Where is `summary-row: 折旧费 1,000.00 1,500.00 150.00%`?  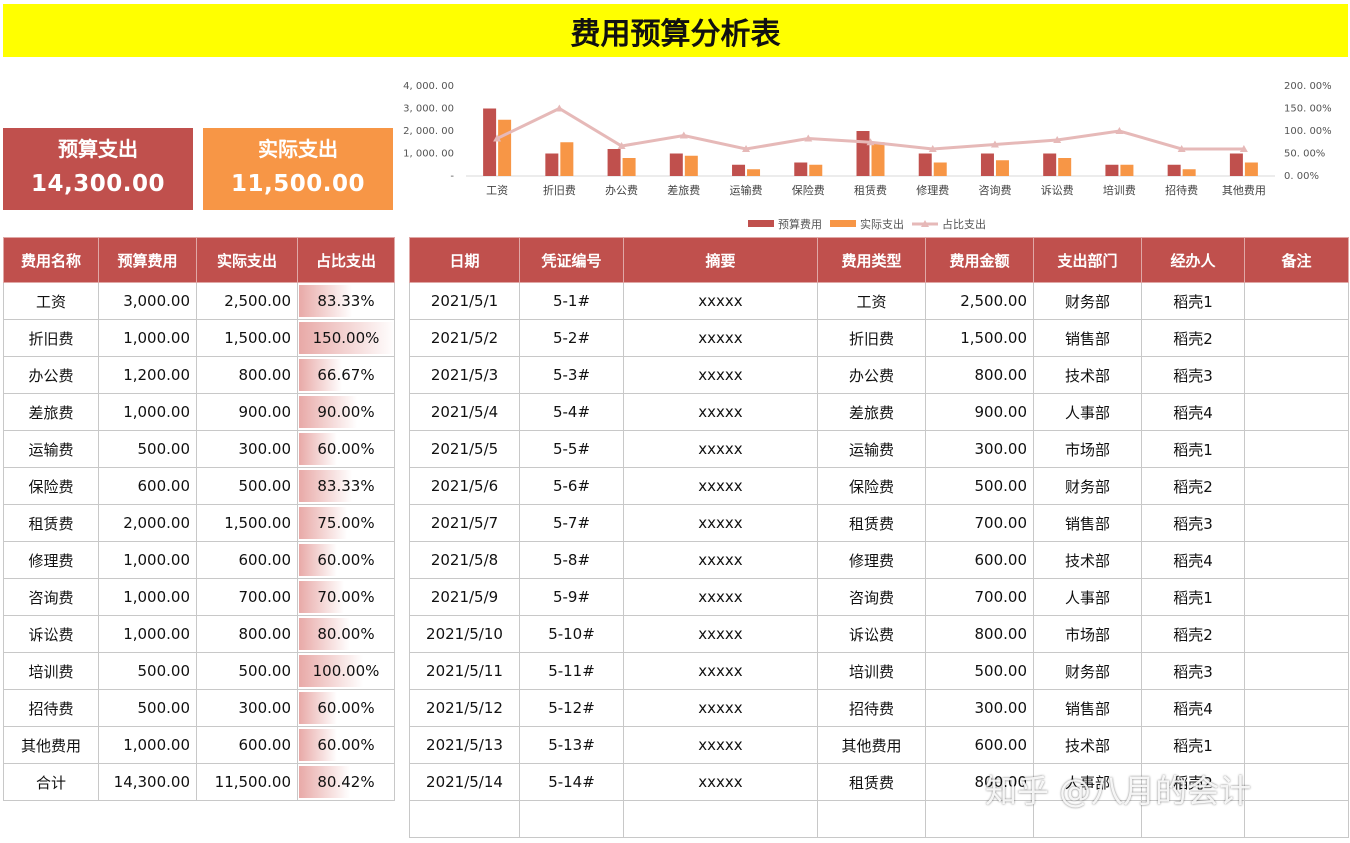
summary-row: 折旧费 1,000.00 1,500.00 150.00% is located at coordinates (199, 338).